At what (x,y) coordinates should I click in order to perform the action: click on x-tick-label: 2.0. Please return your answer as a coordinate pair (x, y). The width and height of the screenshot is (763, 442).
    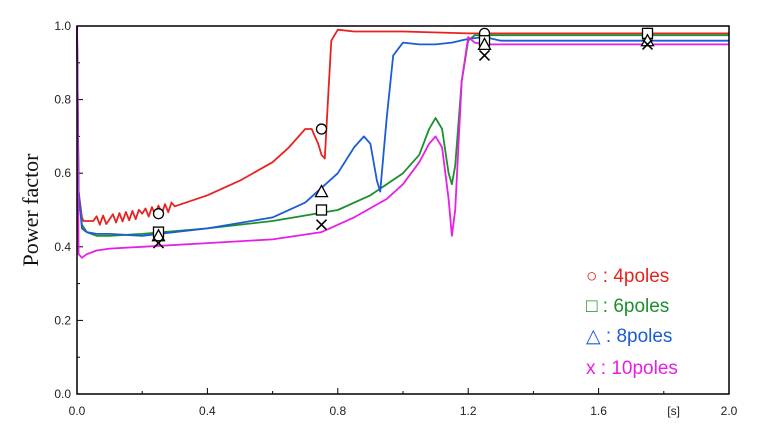
    Looking at the image, I should click on (729, 411).